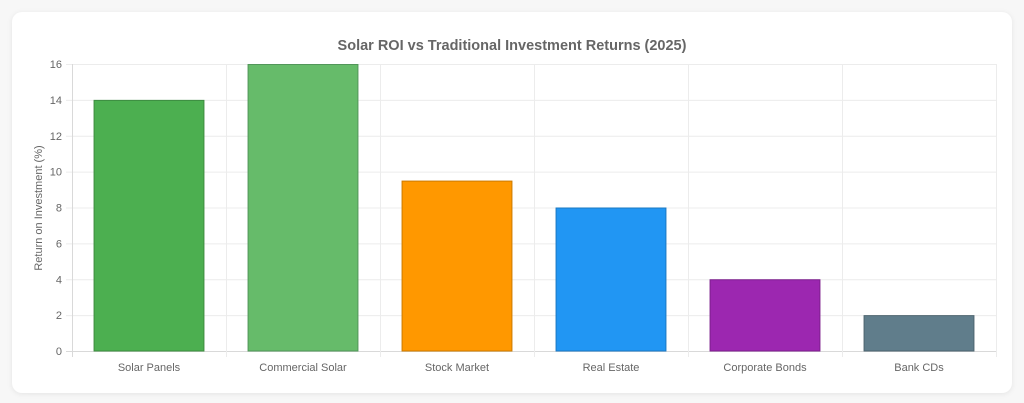 Image resolution: width=1024 pixels, height=403 pixels. I want to click on x-tick-label: Solar Panels, so click(149, 368).